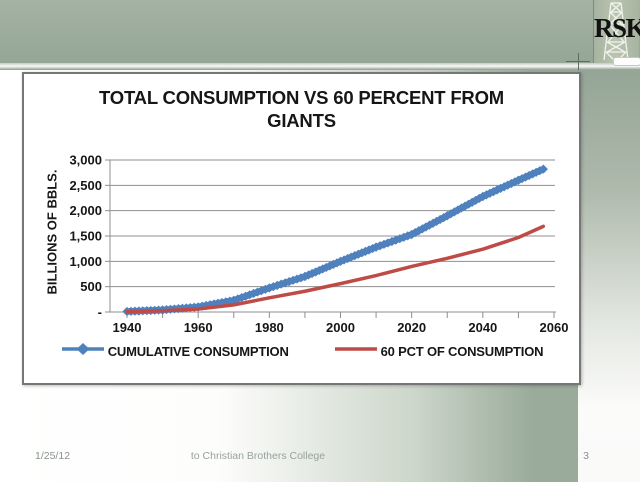 The image size is (640, 482). Describe the element at coordinates (127, 327) in the screenshot. I see `svg-text: 1940` at that location.